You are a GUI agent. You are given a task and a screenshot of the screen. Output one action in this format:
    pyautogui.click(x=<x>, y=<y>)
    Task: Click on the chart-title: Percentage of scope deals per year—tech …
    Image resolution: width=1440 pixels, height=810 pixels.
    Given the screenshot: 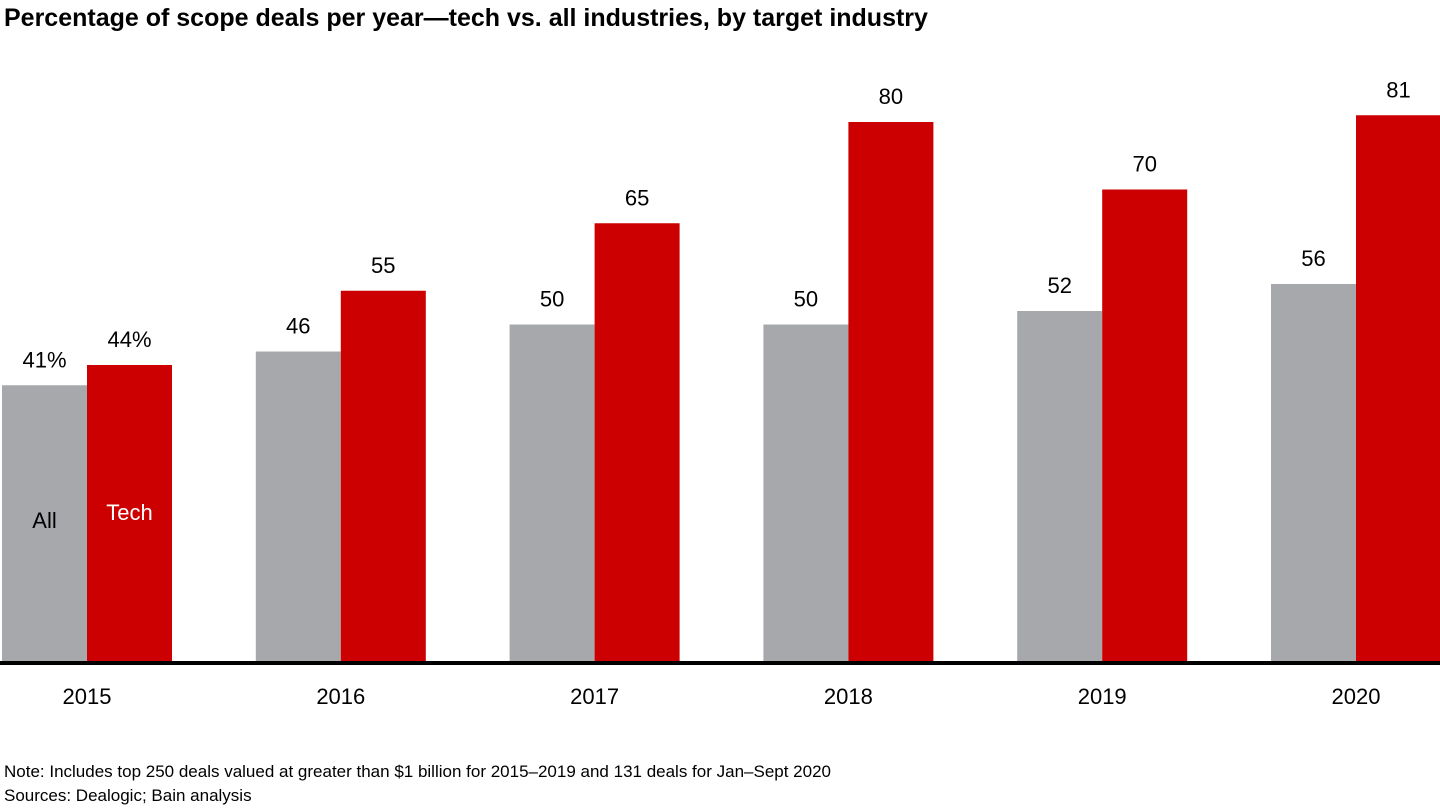 What is the action you would take?
    pyautogui.click(x=466, y=18)
    